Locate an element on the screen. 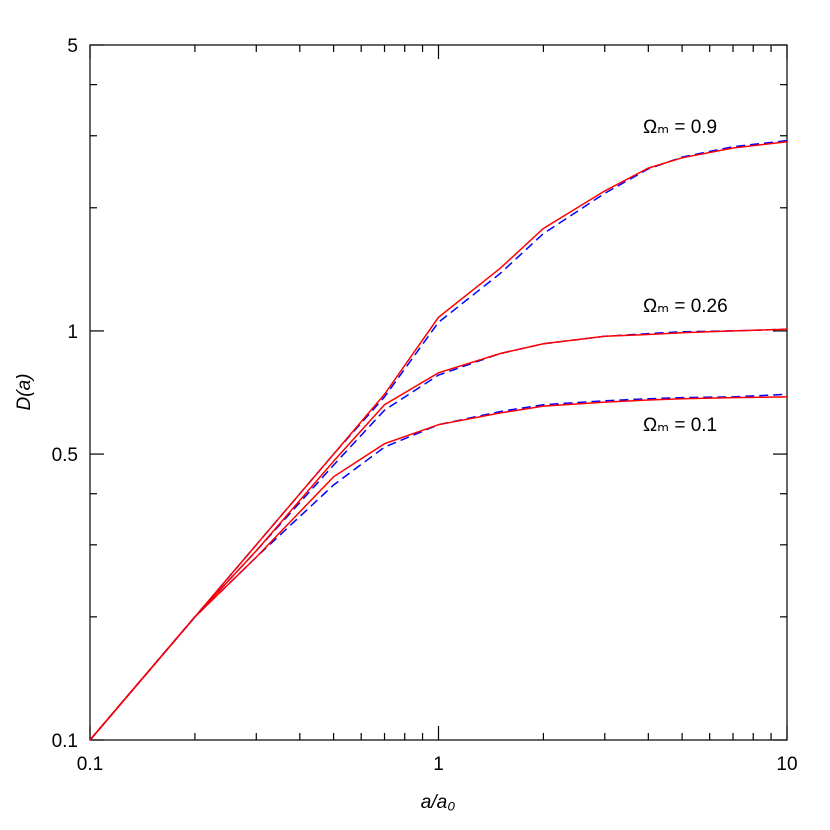 This screenshot has height=830, width=830. x-tick-label: 0.1 is located at coordinates (90, 764).